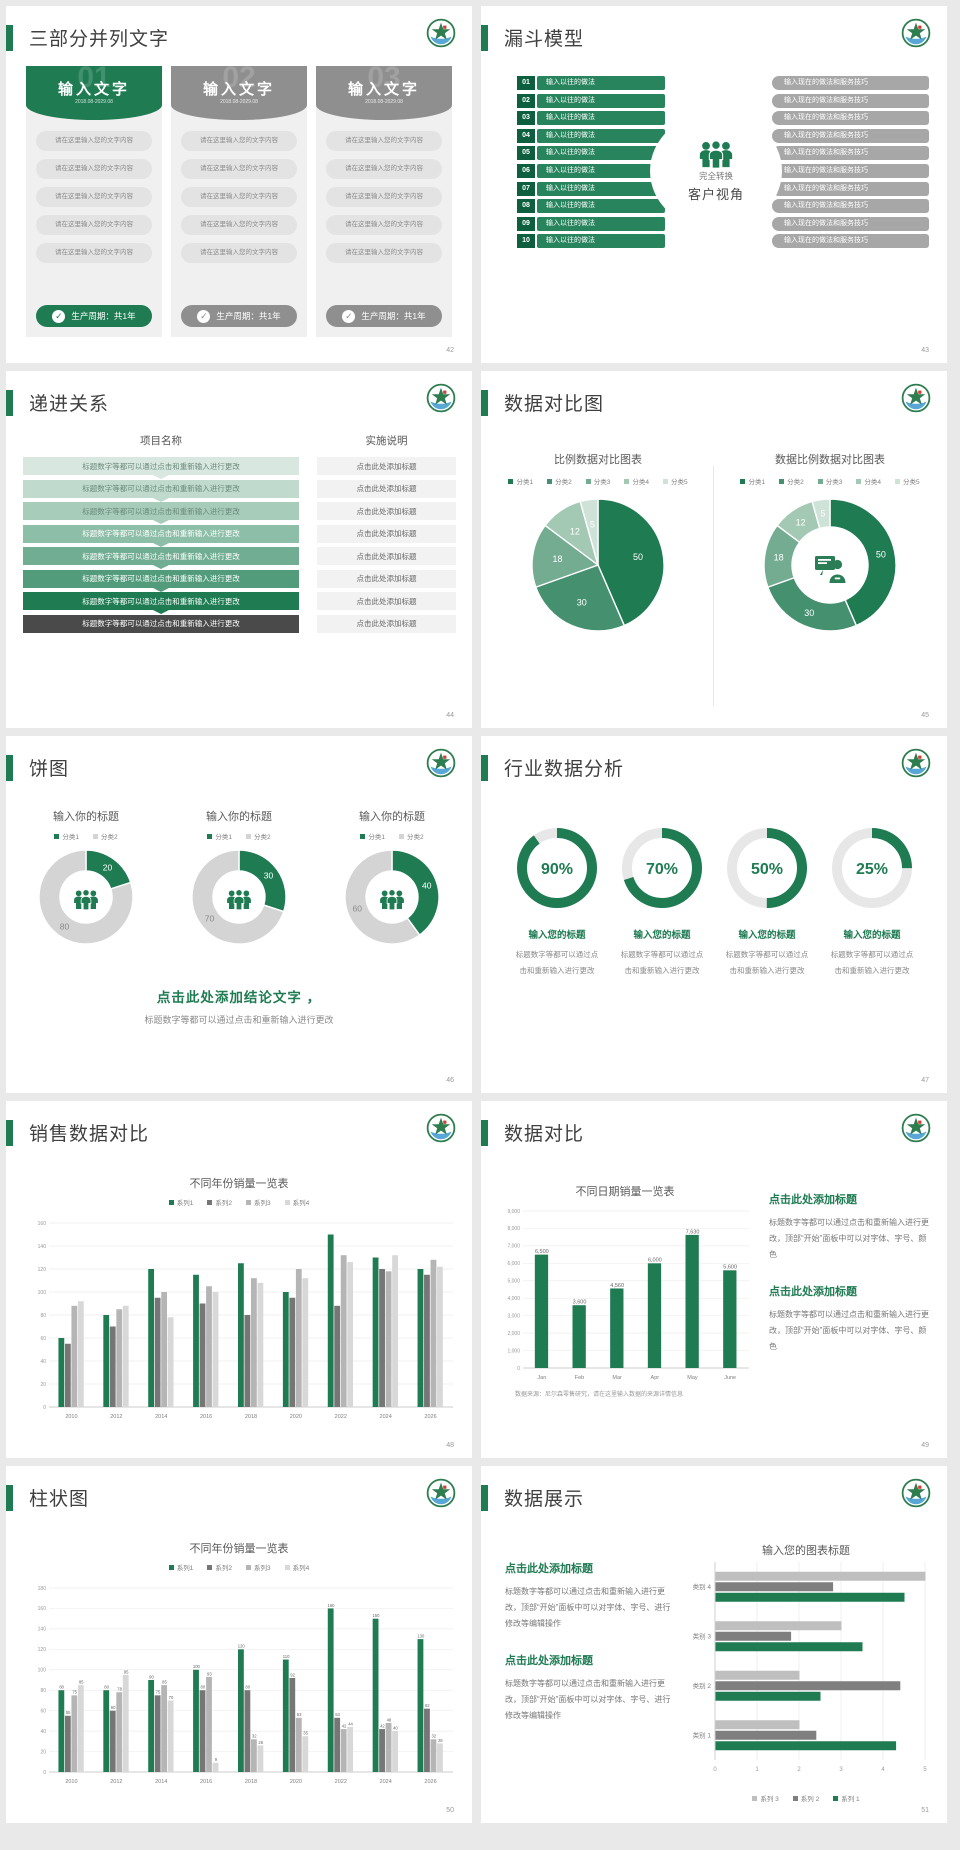  What do you see at coordinates (223, 837) in the screenshot?
I see `legend-label: 分类1` at bounding box center [223, 837].